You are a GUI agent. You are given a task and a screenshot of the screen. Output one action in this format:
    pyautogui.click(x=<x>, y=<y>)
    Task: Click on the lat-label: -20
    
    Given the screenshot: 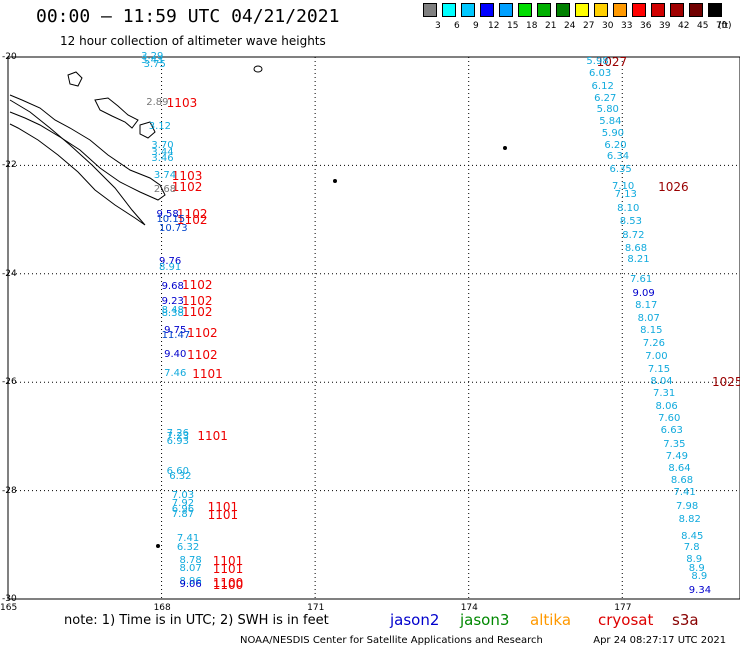 What is the action you would take?
    pyautogui.click(x=9, y=57)
    